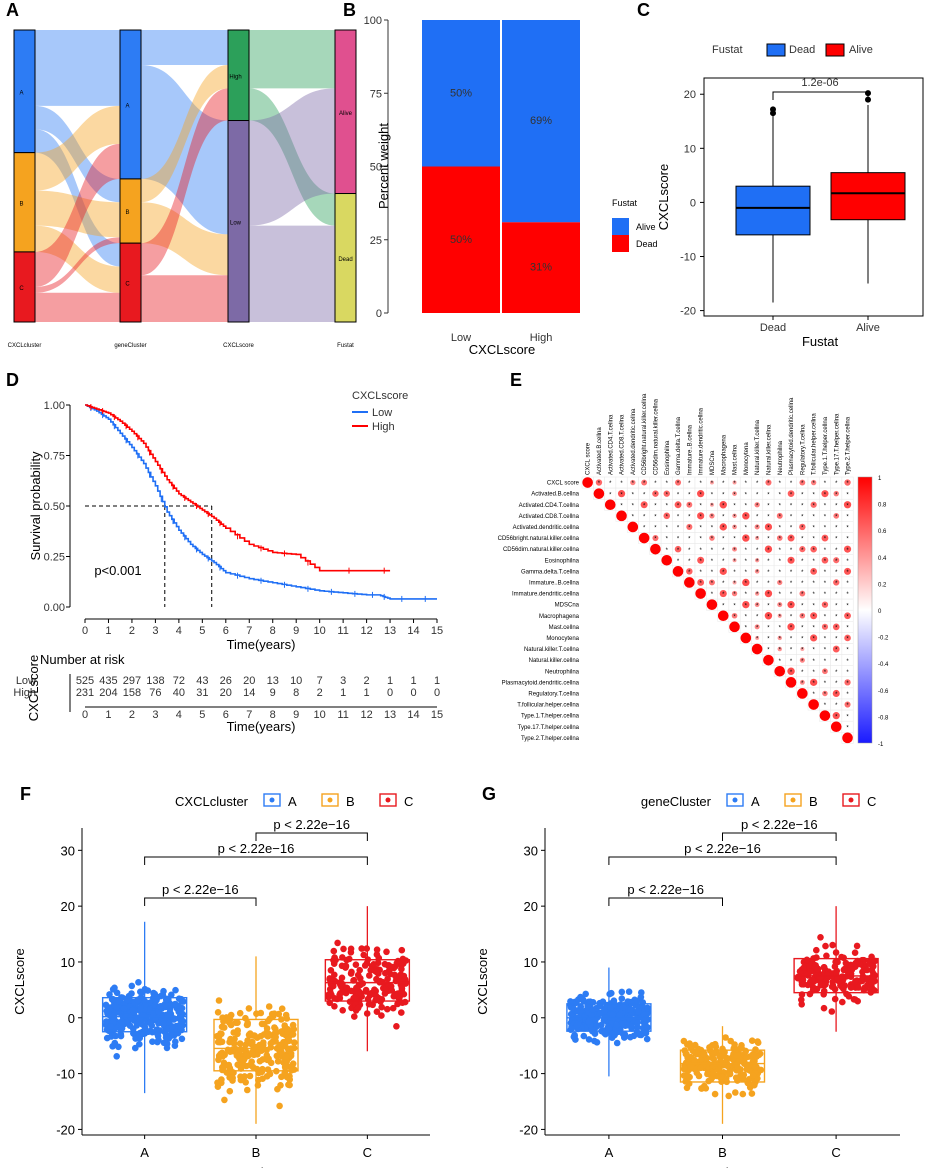  What do you see at coordinates (366, 715) in the screenshot?
I see `risk-x-tick-label: 12` at bounding box center [366, 715].